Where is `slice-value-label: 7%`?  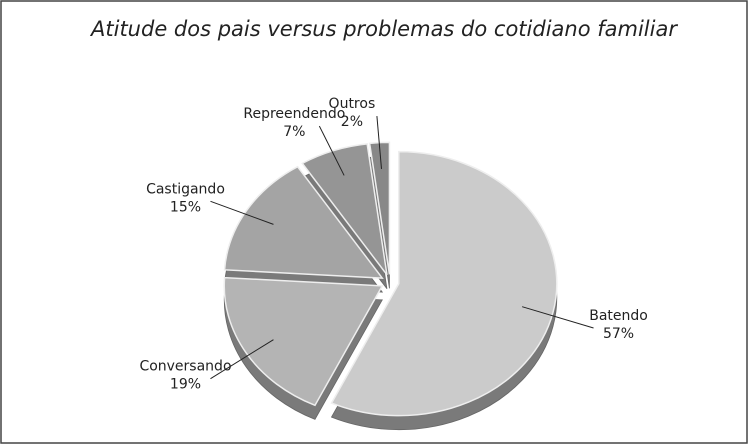
slice-value-label: 7% is located at coordinates (294, 132).